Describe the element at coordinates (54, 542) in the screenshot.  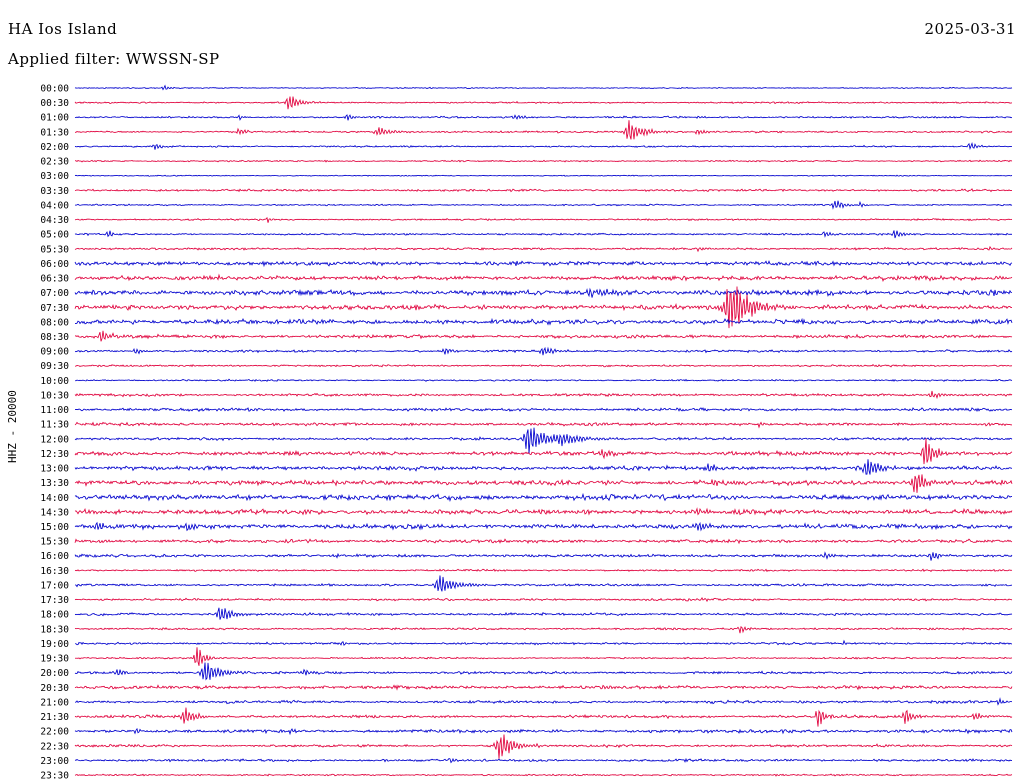
I see `time-label: 15:30` at that location.